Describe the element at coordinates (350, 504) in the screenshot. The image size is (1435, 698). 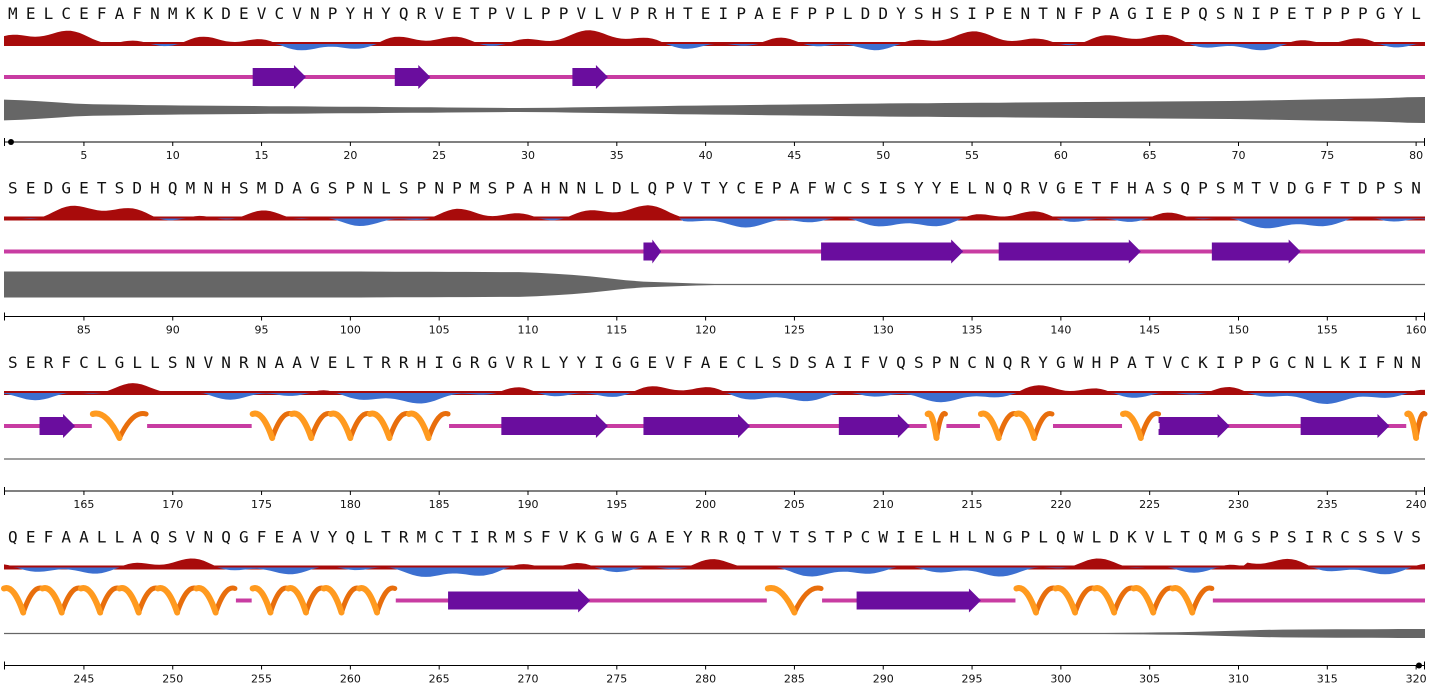
I see `axis-tick-label: 180` at that location.